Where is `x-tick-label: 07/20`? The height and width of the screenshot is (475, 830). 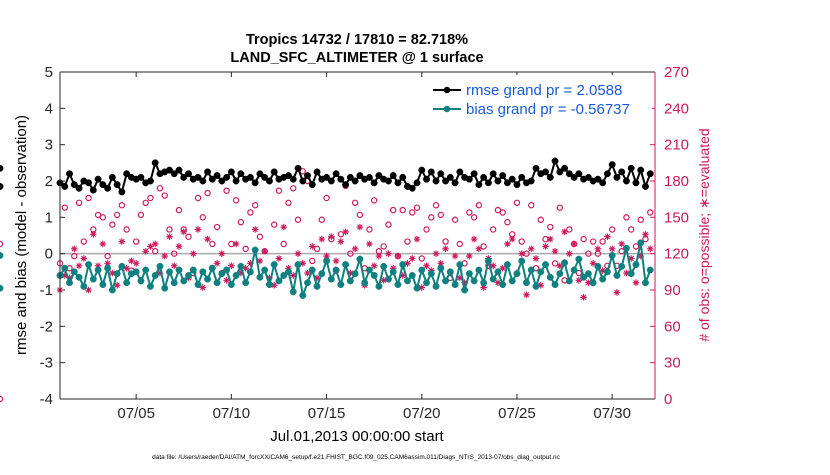 x-tick-label: 07/20 is located at coordinates (422, 413).